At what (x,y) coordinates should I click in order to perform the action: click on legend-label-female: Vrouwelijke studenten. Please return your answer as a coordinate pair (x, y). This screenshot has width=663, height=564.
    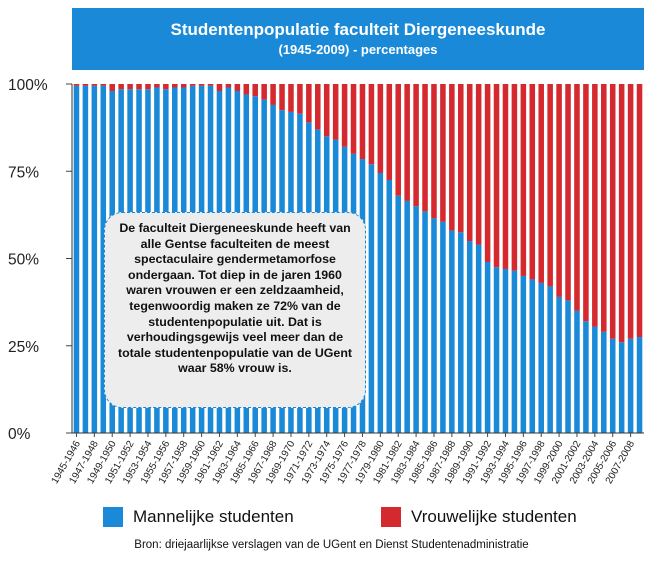
    Looking at the image, I should click on (494, 516).